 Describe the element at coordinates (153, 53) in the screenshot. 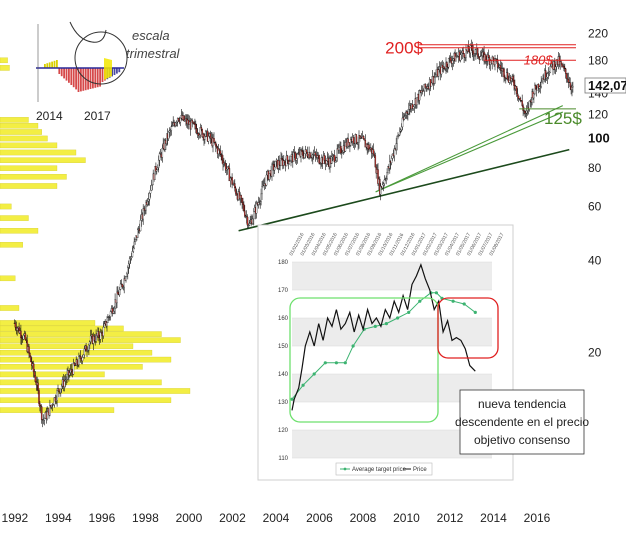

I see `mini-chart-title-line2: trimestral` at that location.